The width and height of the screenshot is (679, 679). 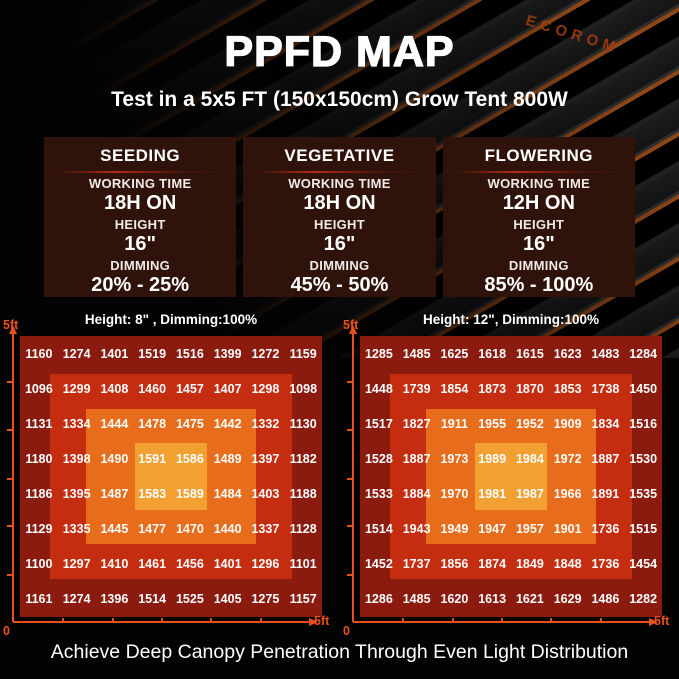 I want to click on ppfd-cell: 1487, so click(x=114, y=494).